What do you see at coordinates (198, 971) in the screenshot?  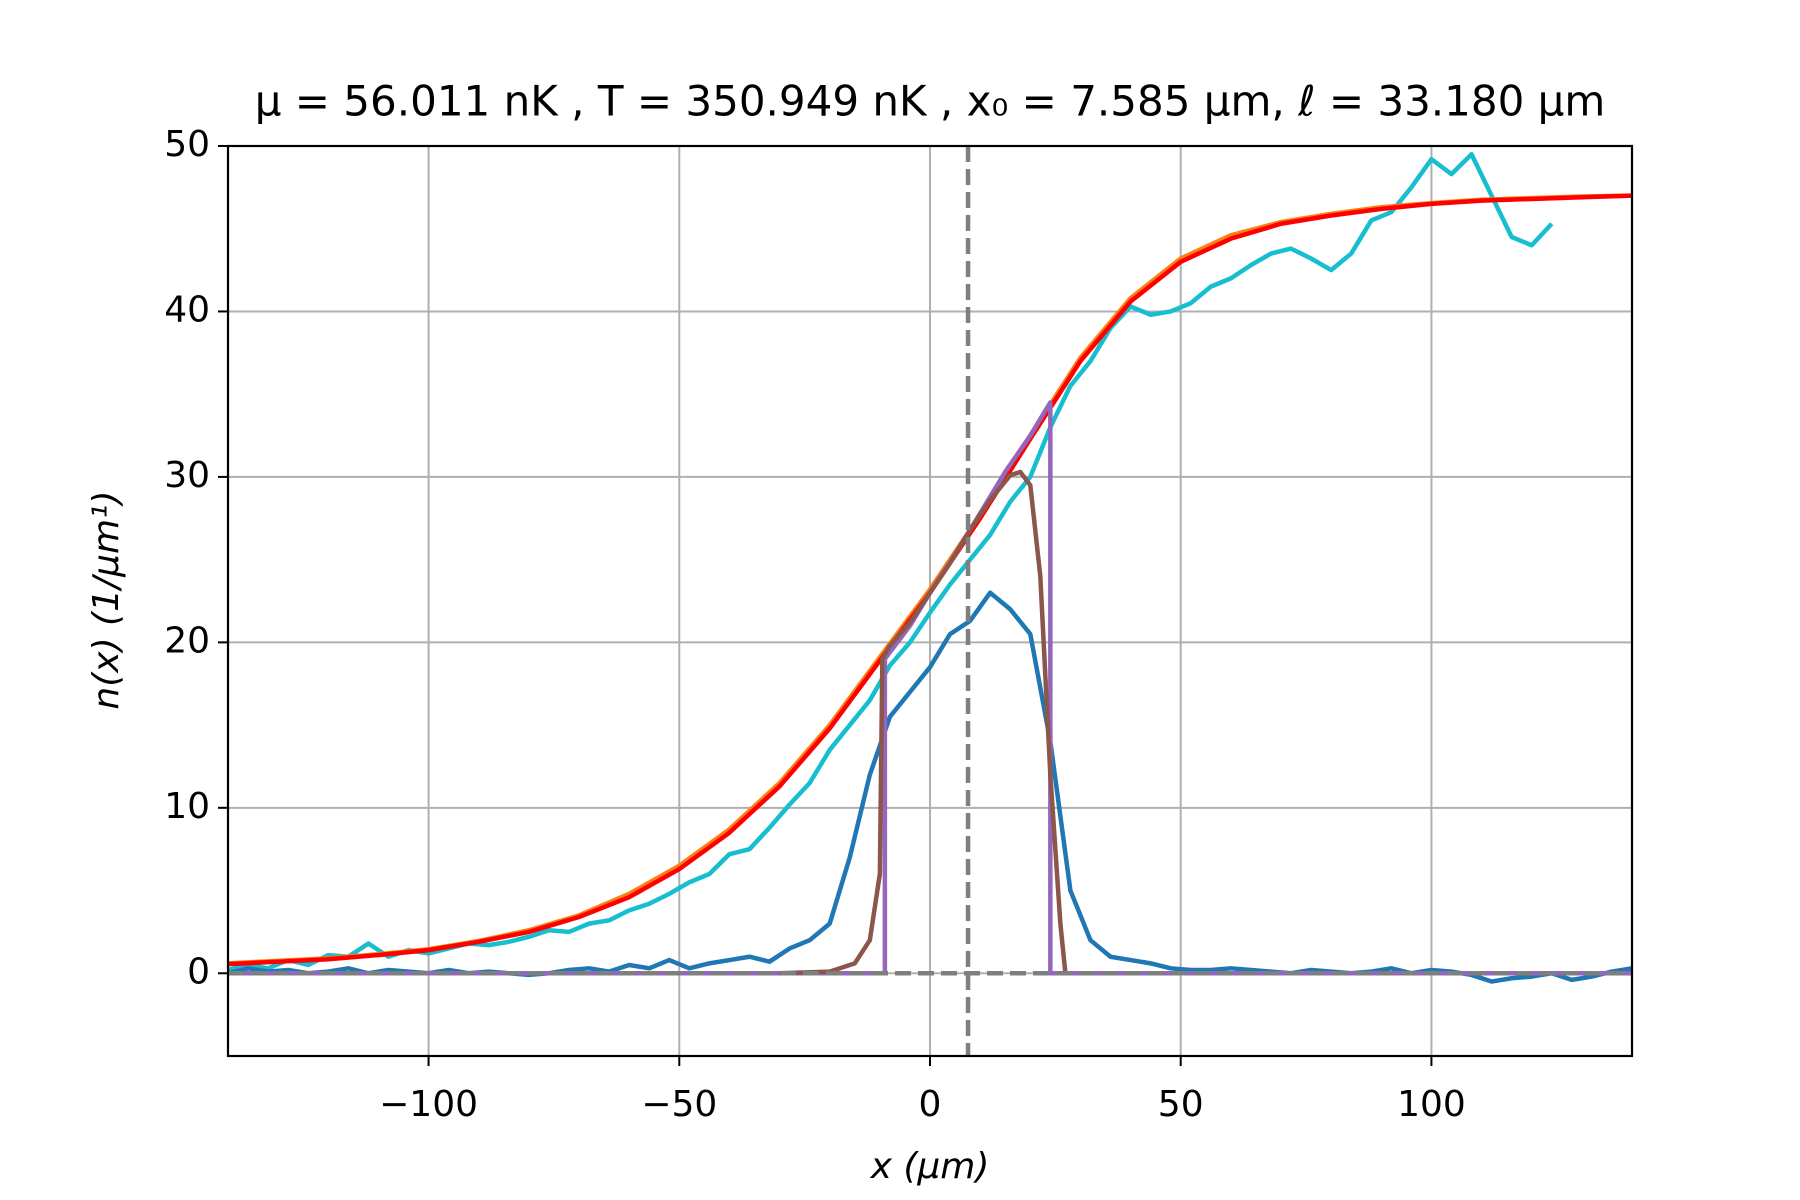 I see `y-tick-label: 0` at bounding box center [198, 971].